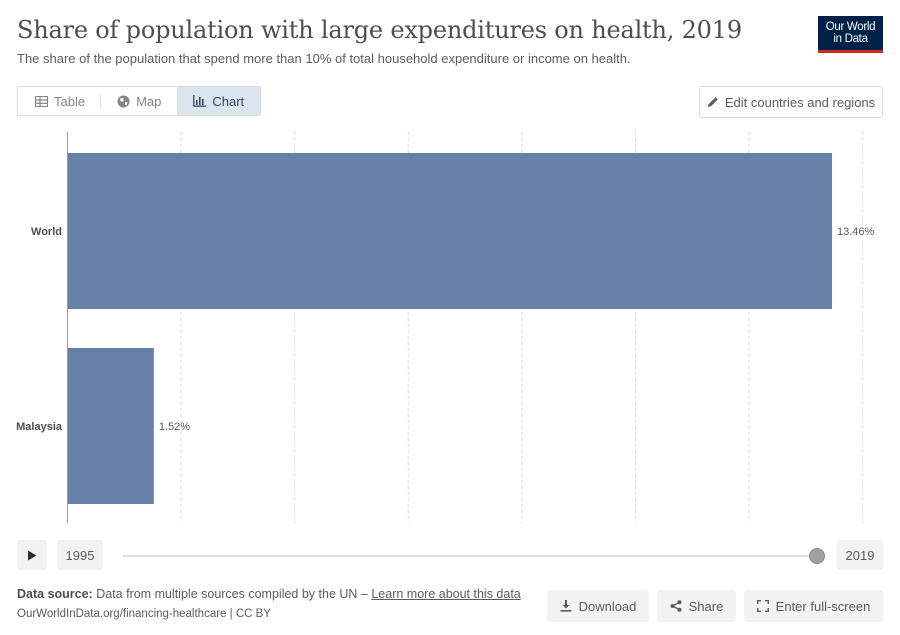 The height and width of the screenshot is (635, 900). I want to click on tab-chart: Chart, so click(219, 101).